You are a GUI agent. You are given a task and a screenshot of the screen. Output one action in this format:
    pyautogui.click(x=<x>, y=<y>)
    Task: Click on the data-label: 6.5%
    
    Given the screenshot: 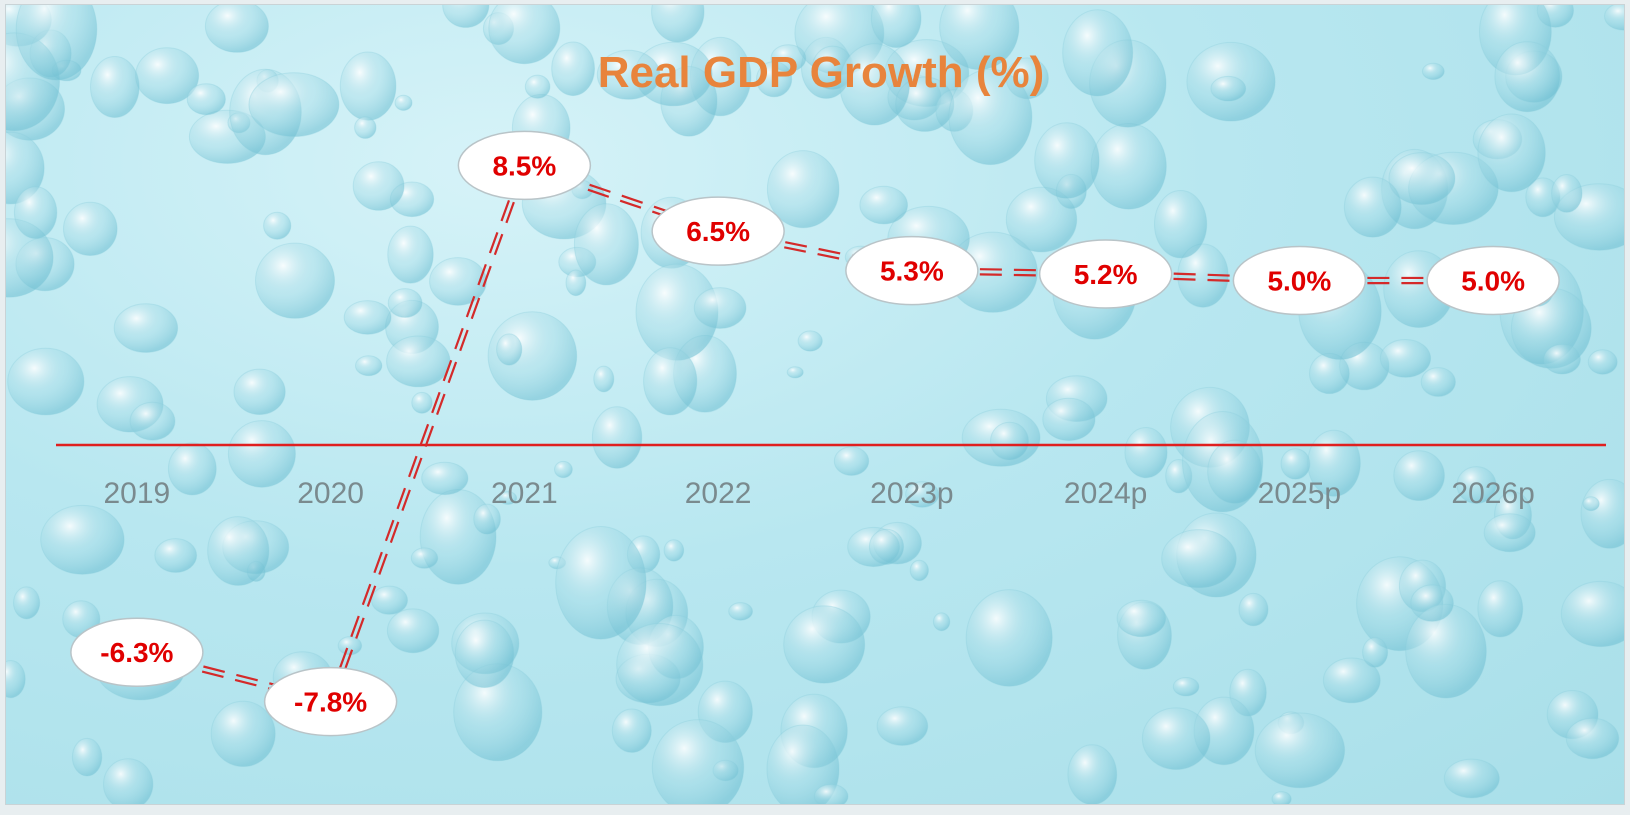 What is the action you would take?
    pyautogui.click(x=718, y=231)
    